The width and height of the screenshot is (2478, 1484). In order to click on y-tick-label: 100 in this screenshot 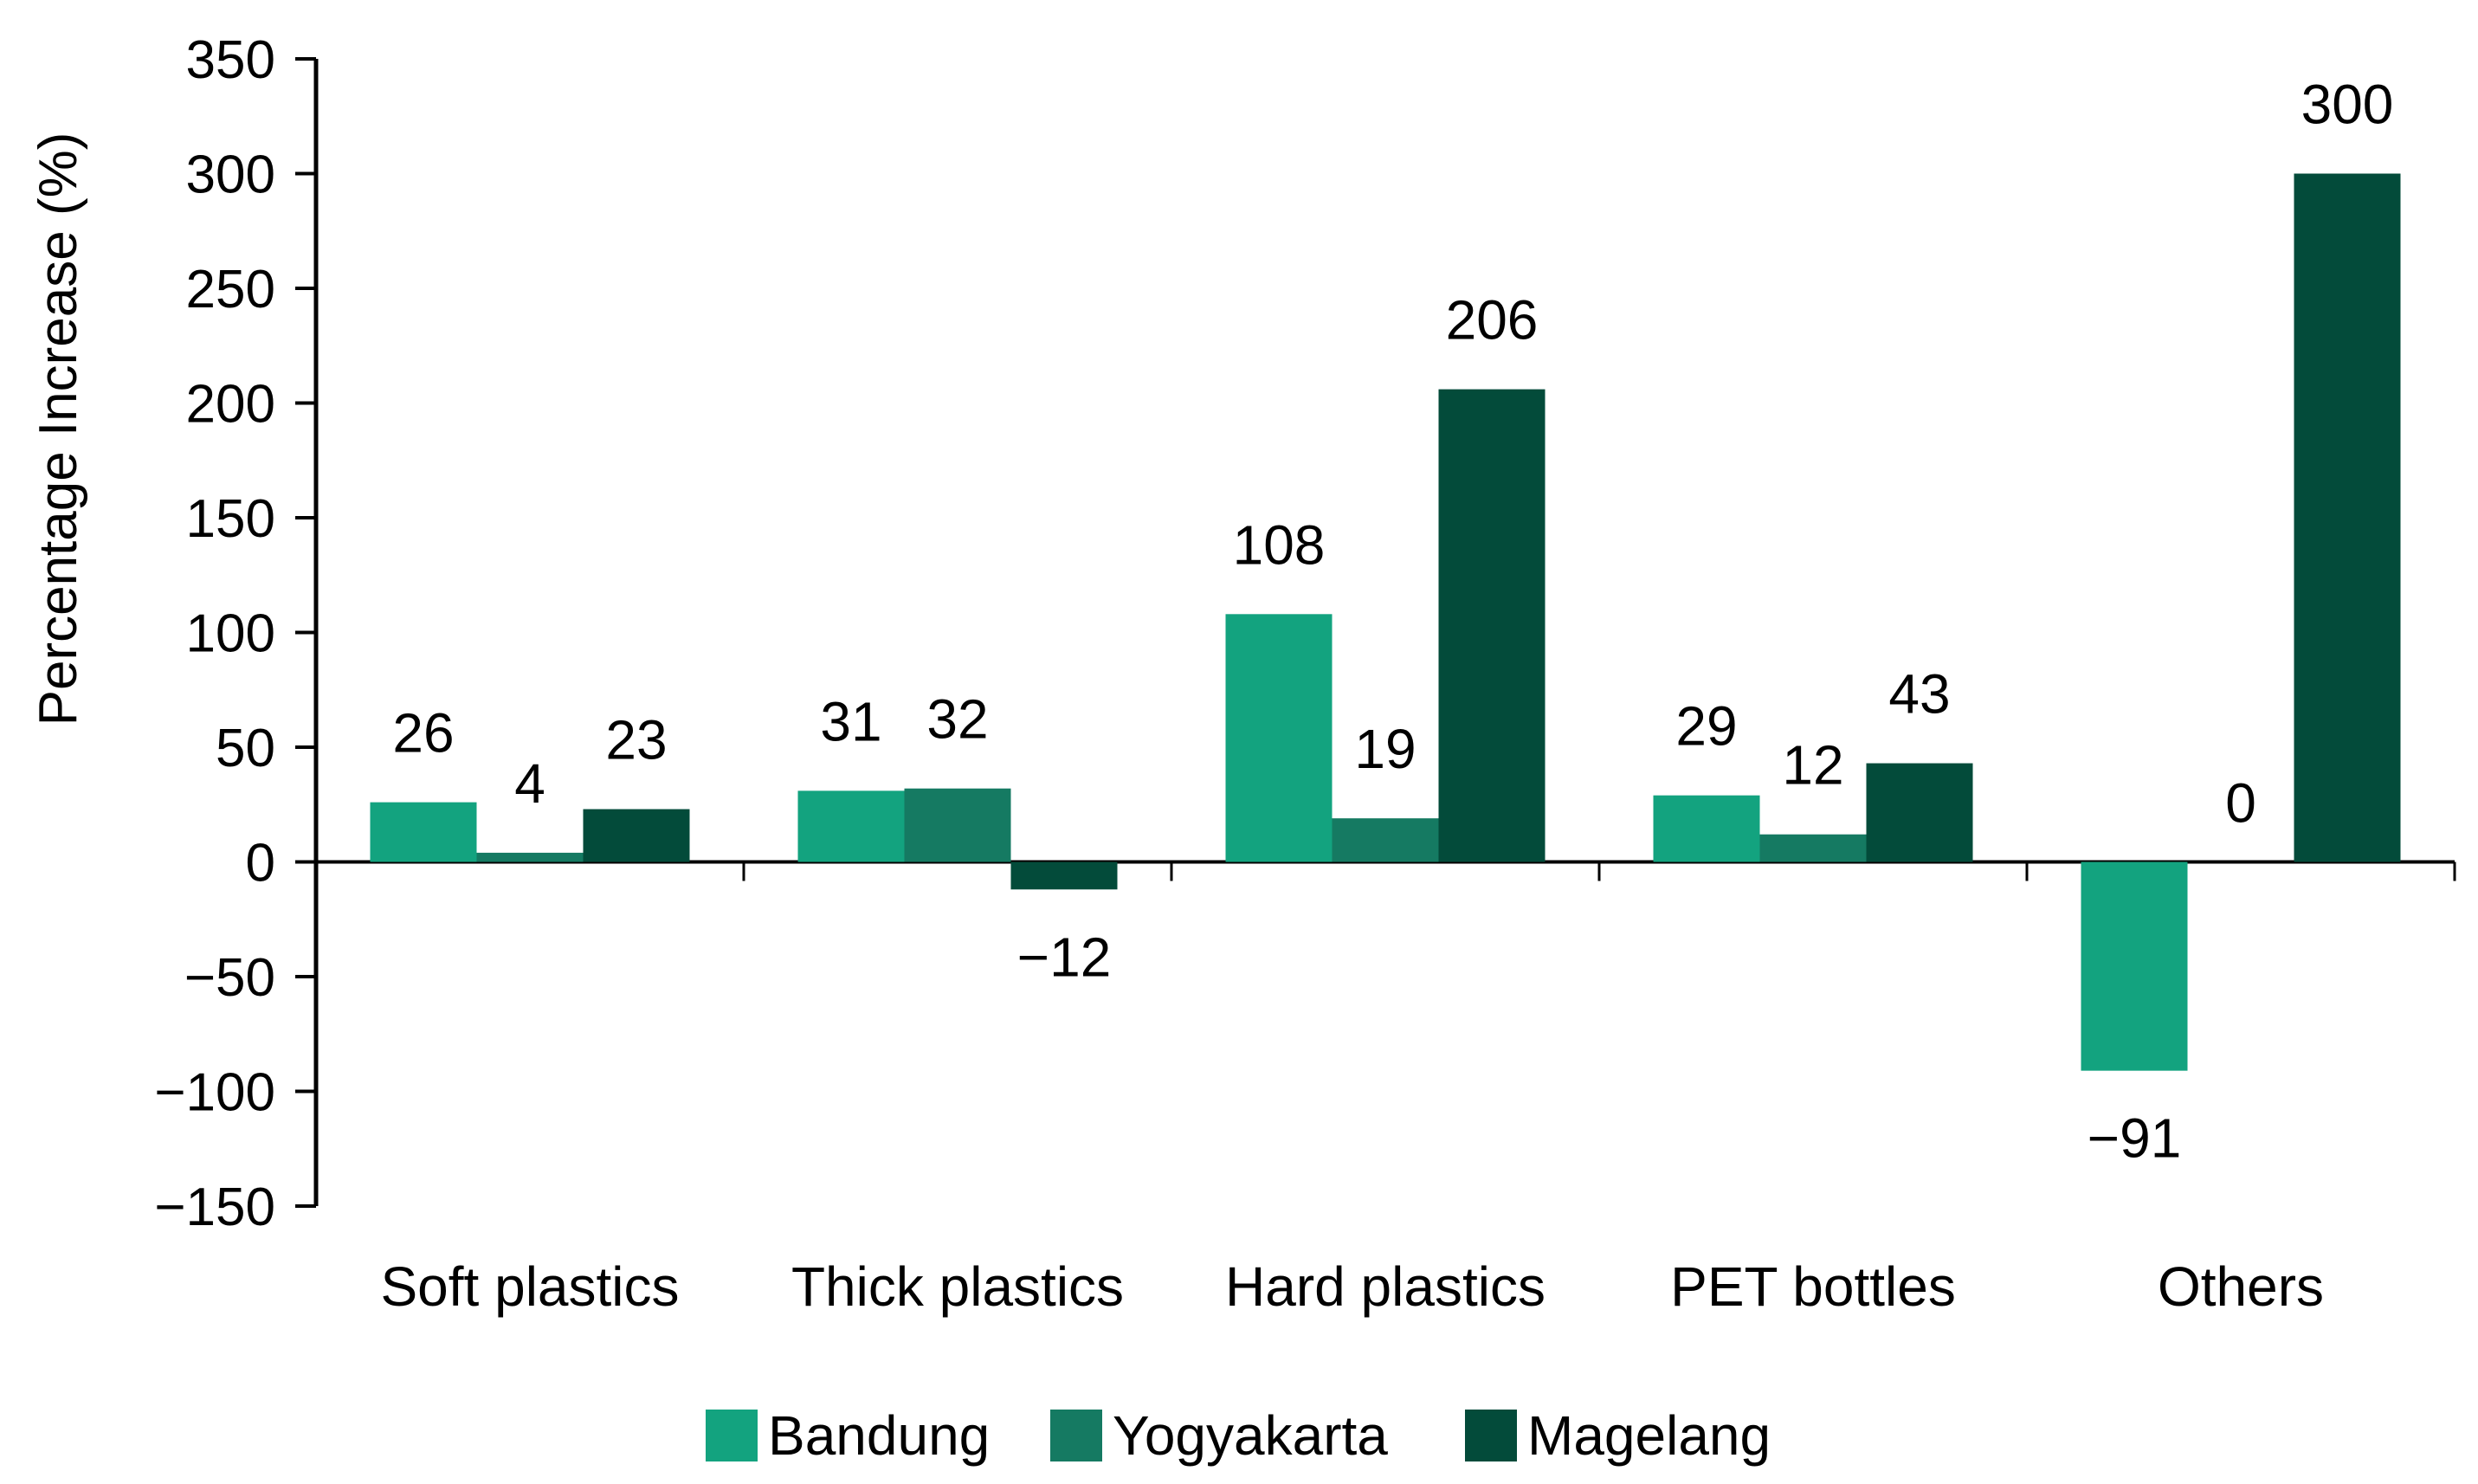, I will do `click(231, 634)`.